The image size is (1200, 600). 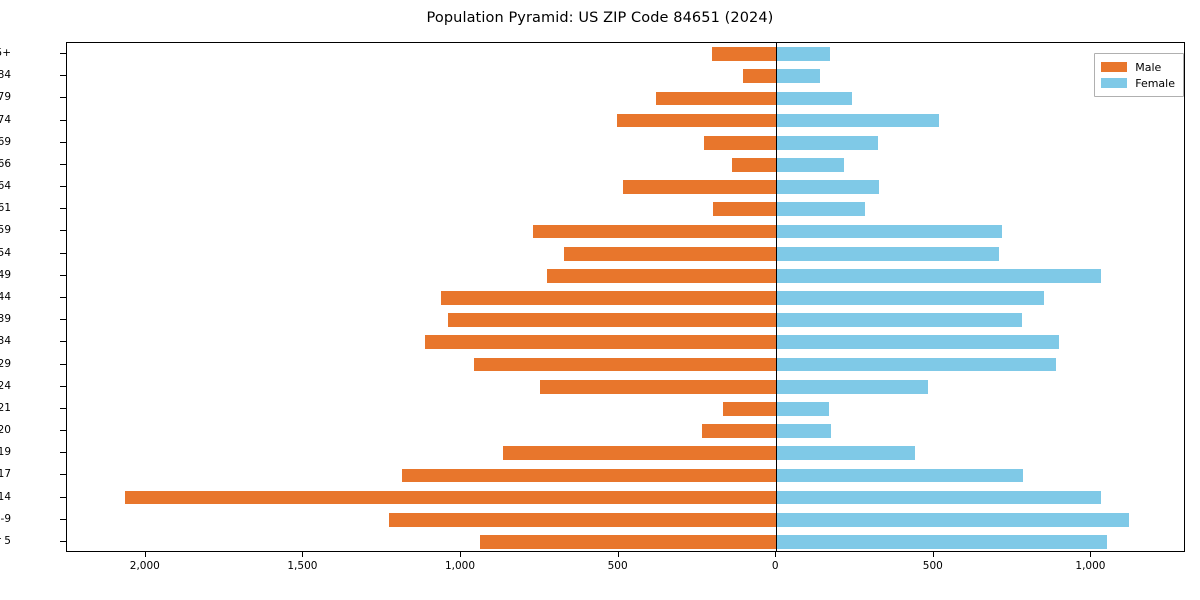 I want to click on y-axis-tick-label: 45-49, so click(x=5, y=274).